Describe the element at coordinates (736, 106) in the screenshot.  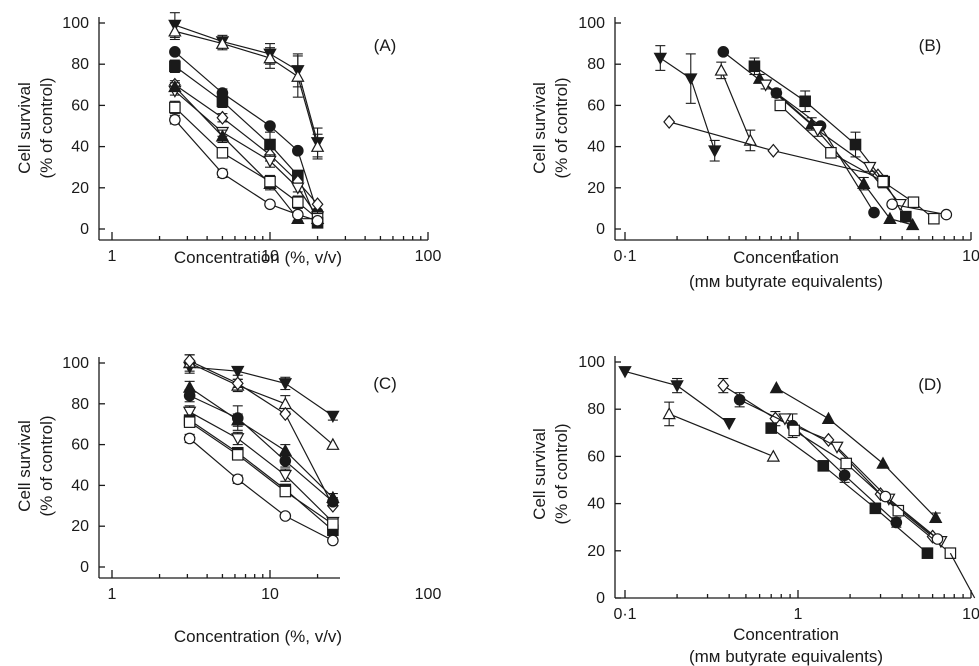
I see `series-tri-up-open` at that location.